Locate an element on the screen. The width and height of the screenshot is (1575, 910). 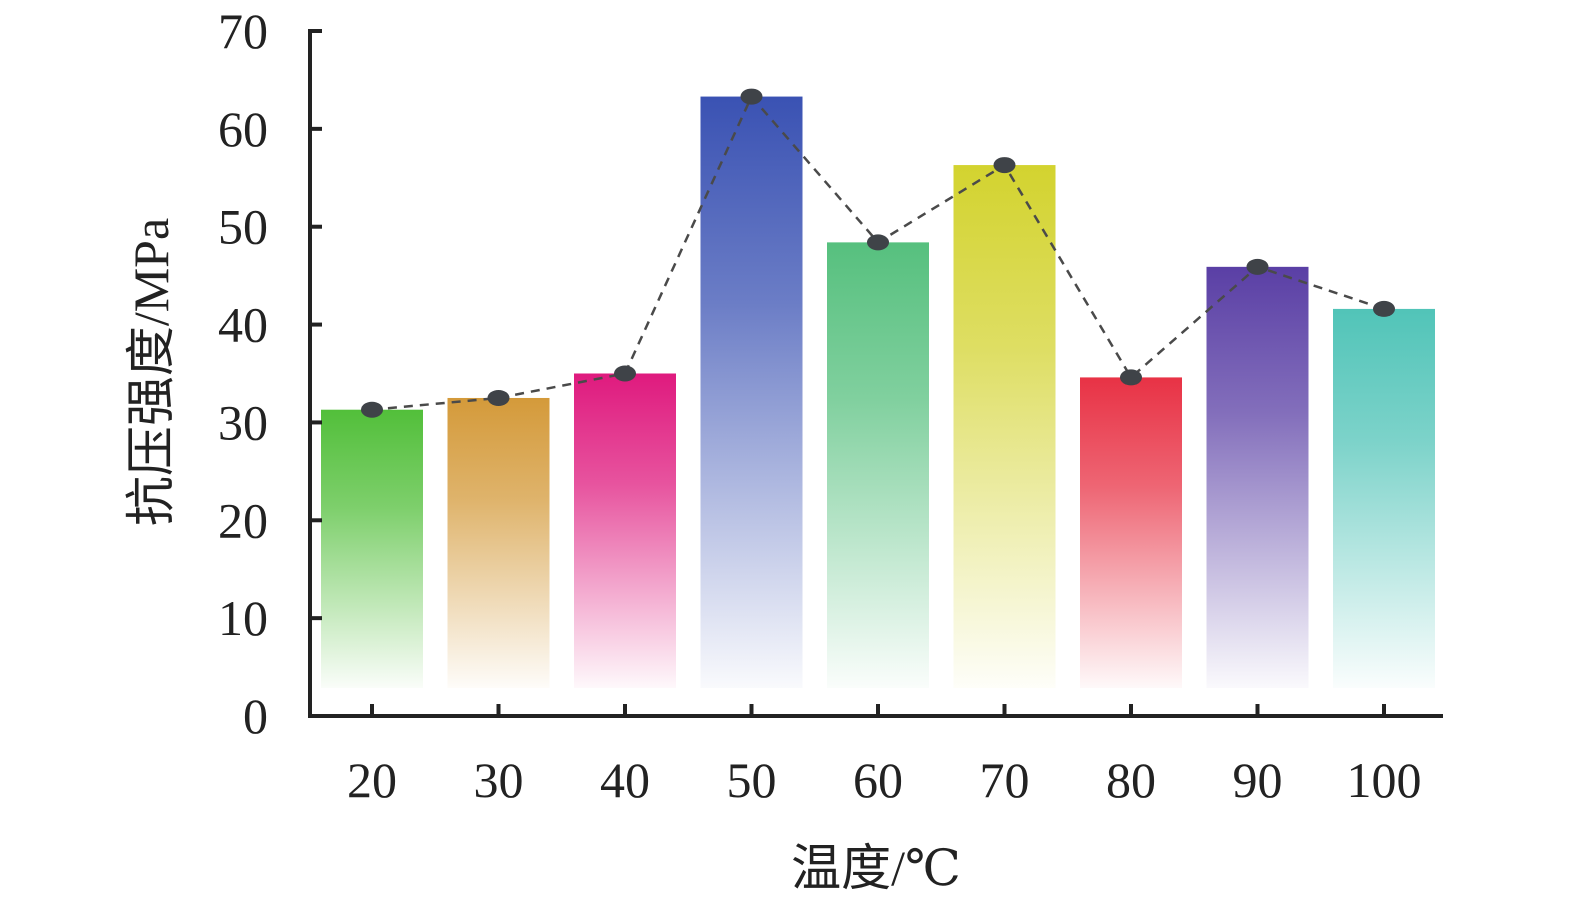
x-tick-label-40: 40 is located at coordinates (625, 780).